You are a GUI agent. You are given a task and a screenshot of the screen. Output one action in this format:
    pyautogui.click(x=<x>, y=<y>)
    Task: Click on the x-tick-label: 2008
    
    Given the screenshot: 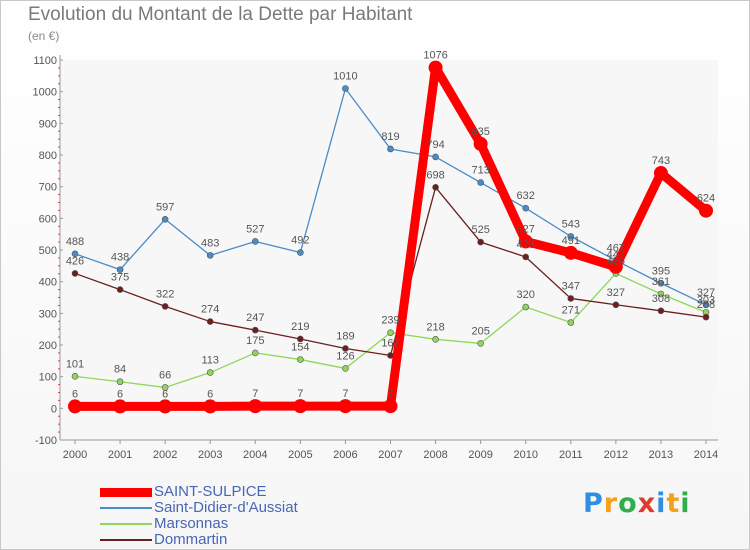 What is the action you would take?
    pyautogui.click(x=435, y=455)
    